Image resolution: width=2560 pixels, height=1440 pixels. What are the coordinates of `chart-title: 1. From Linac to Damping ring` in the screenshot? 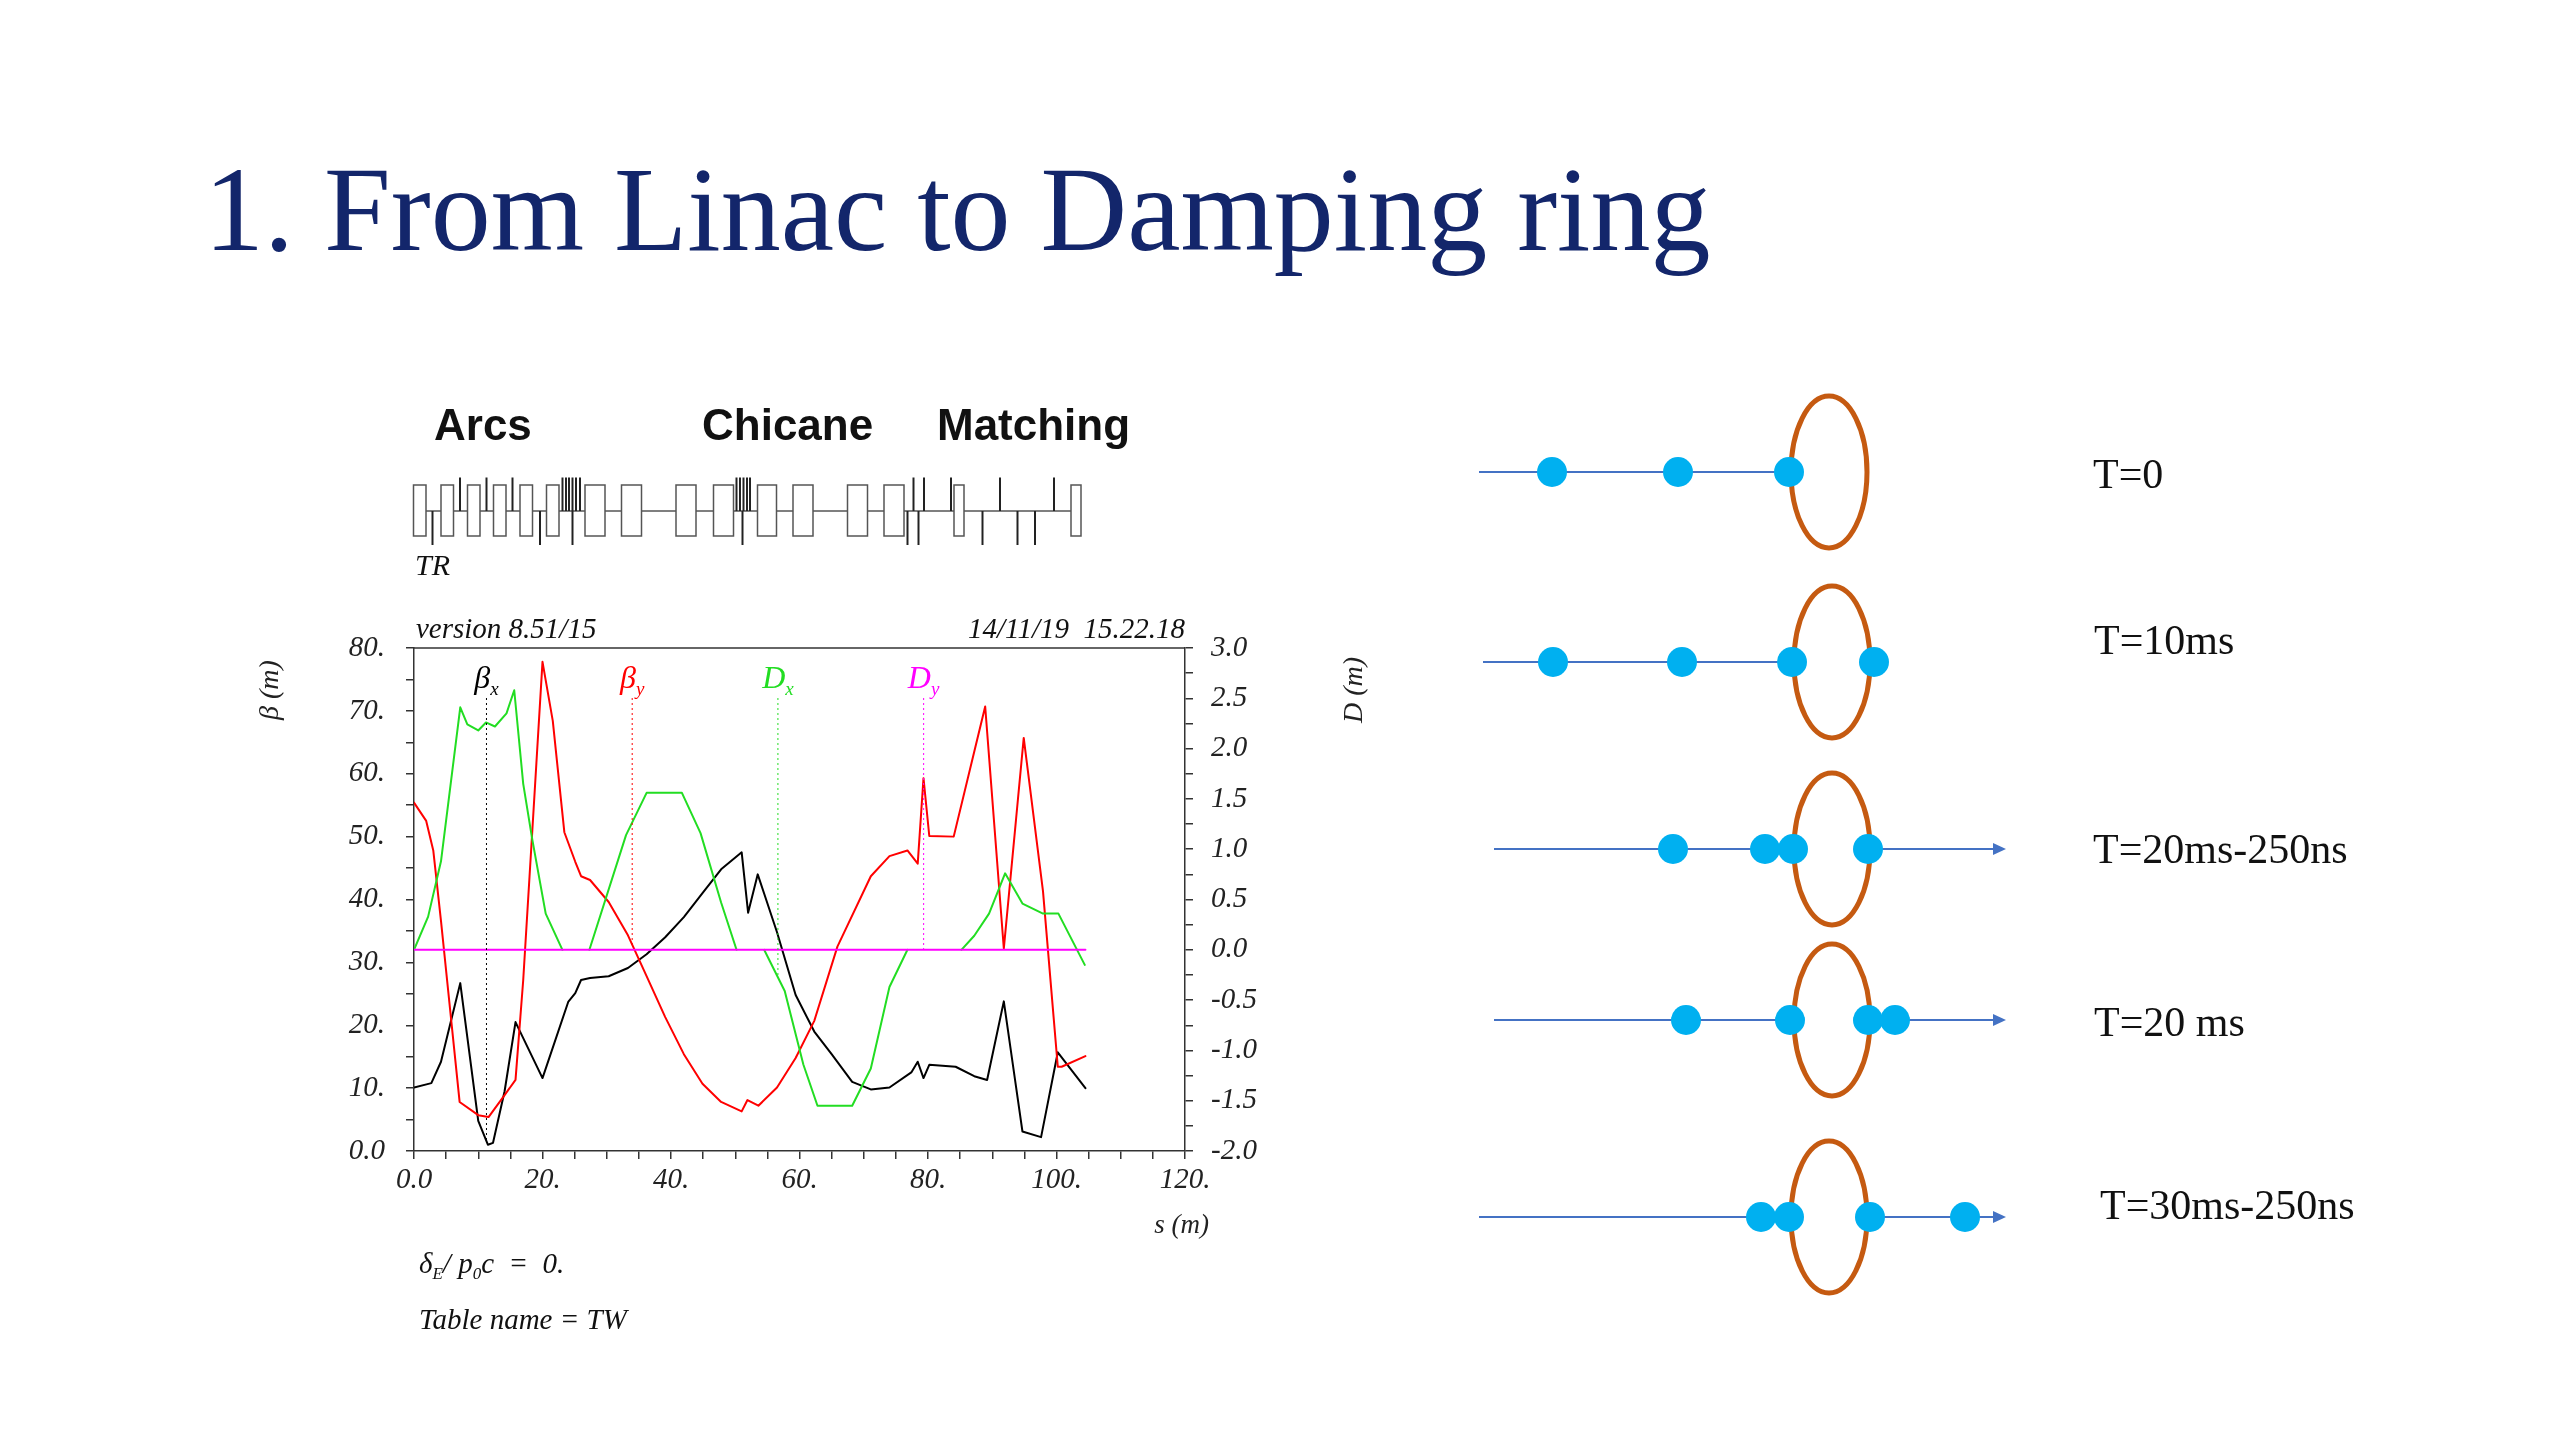 It's located at (957, 209).